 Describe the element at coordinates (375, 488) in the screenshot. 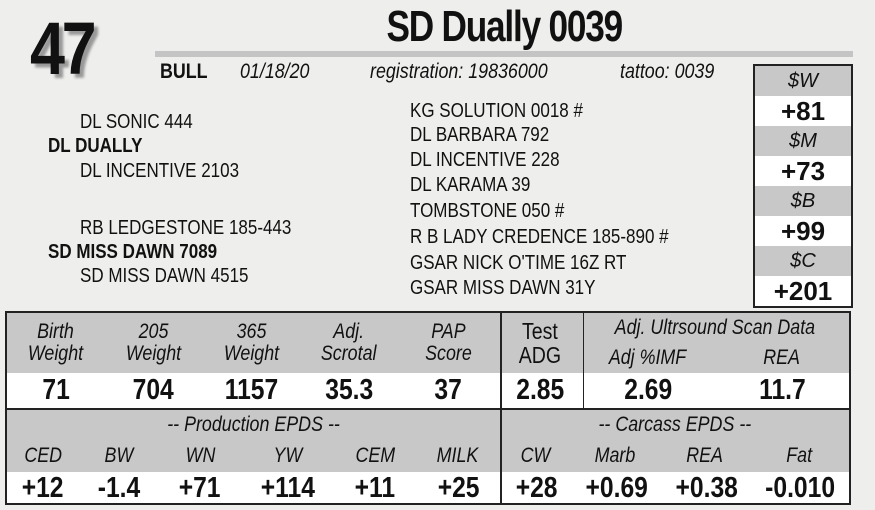

I see `value-cem: +11` at that location.